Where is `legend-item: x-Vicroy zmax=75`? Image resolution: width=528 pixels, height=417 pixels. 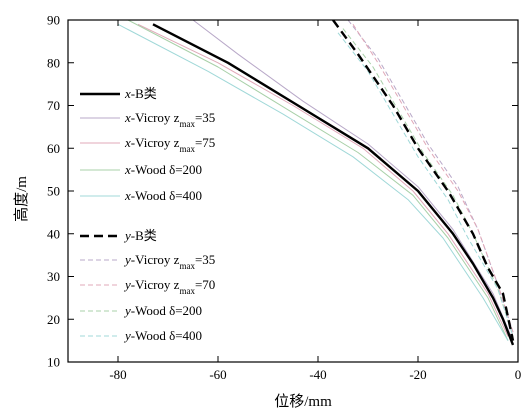 legend-item: x-Vicroy zmax=75 is located at coordinates (147, 144).